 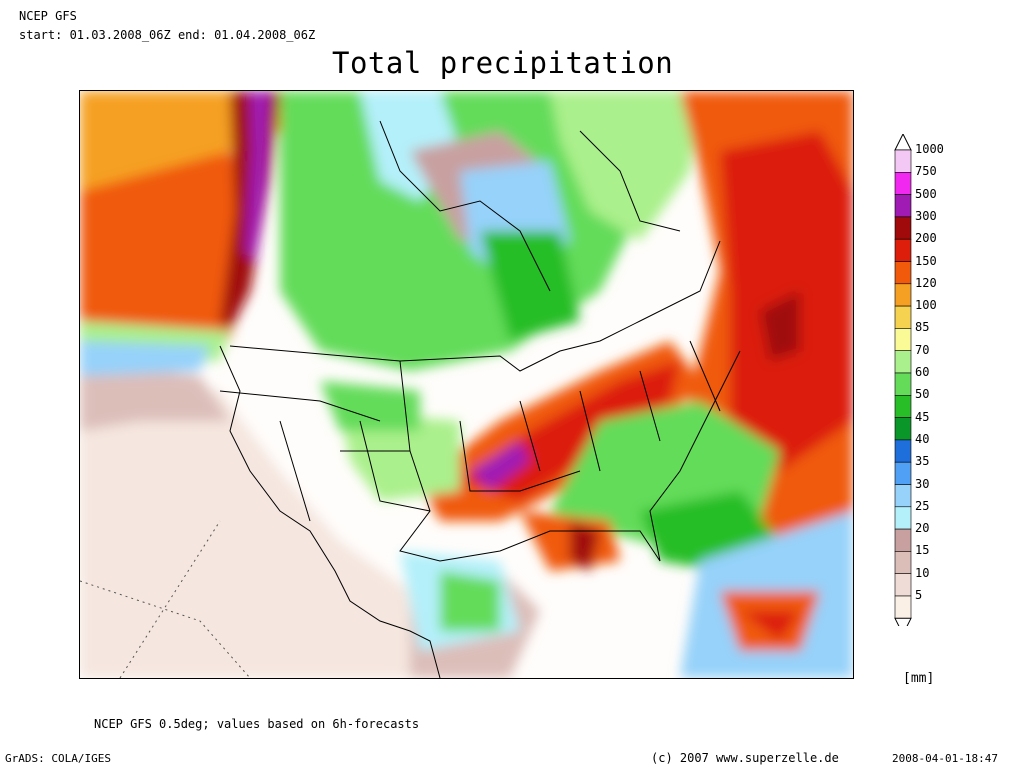 What do you see at coordinates (922, 327) in the screenshot?
I see `legend-label: 85` at bounding box center [922, 327].